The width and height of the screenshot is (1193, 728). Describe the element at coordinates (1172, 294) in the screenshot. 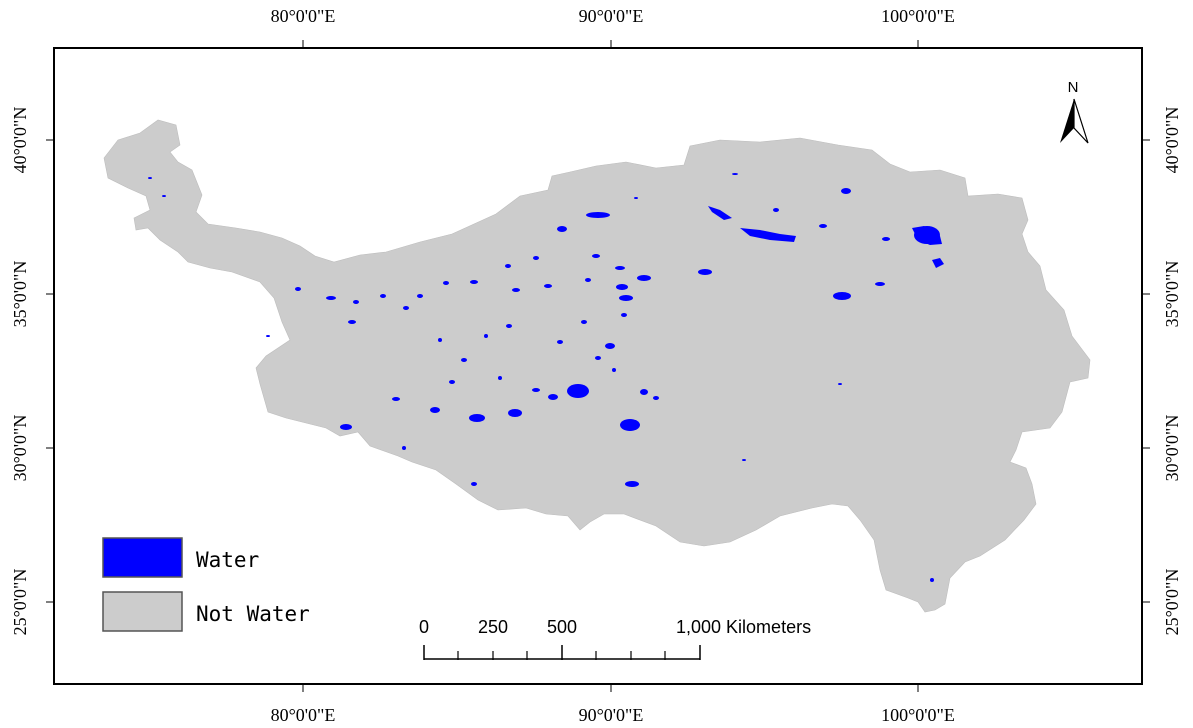

I see `lat-label-right-35: 35°0'0"N` at that location.